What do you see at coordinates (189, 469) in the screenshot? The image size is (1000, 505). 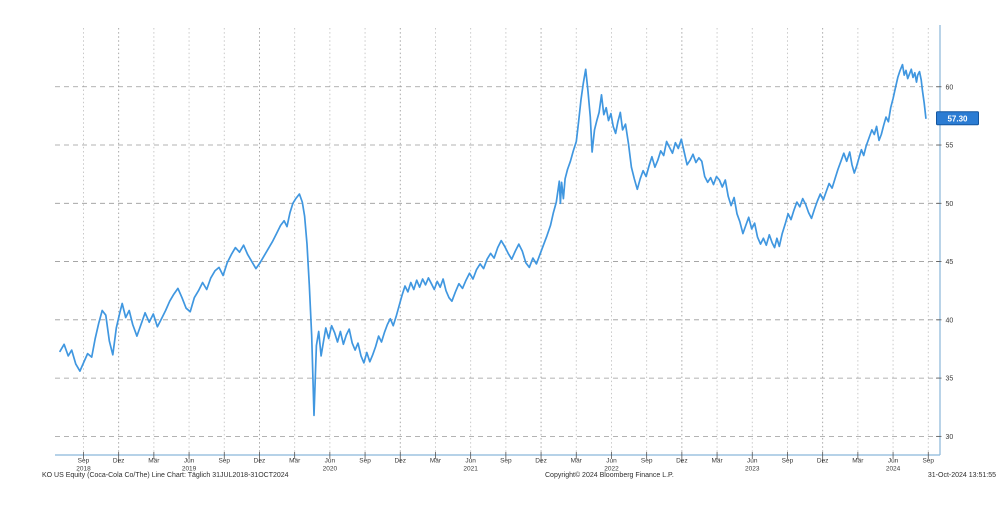 I see `x-year-label: 2019` at bounding box center [189, 469].